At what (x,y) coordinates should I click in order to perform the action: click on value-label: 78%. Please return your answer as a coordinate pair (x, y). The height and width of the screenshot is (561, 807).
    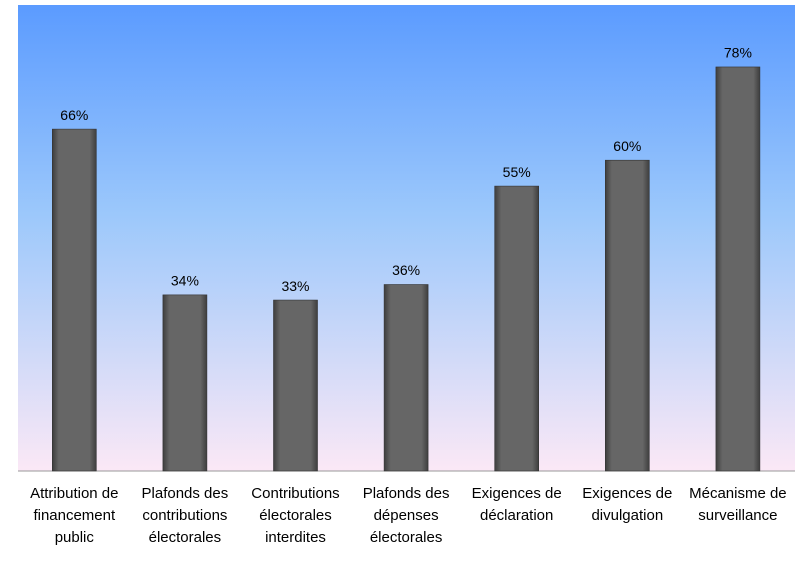
    Looking at the image, I should click on (738, 53).